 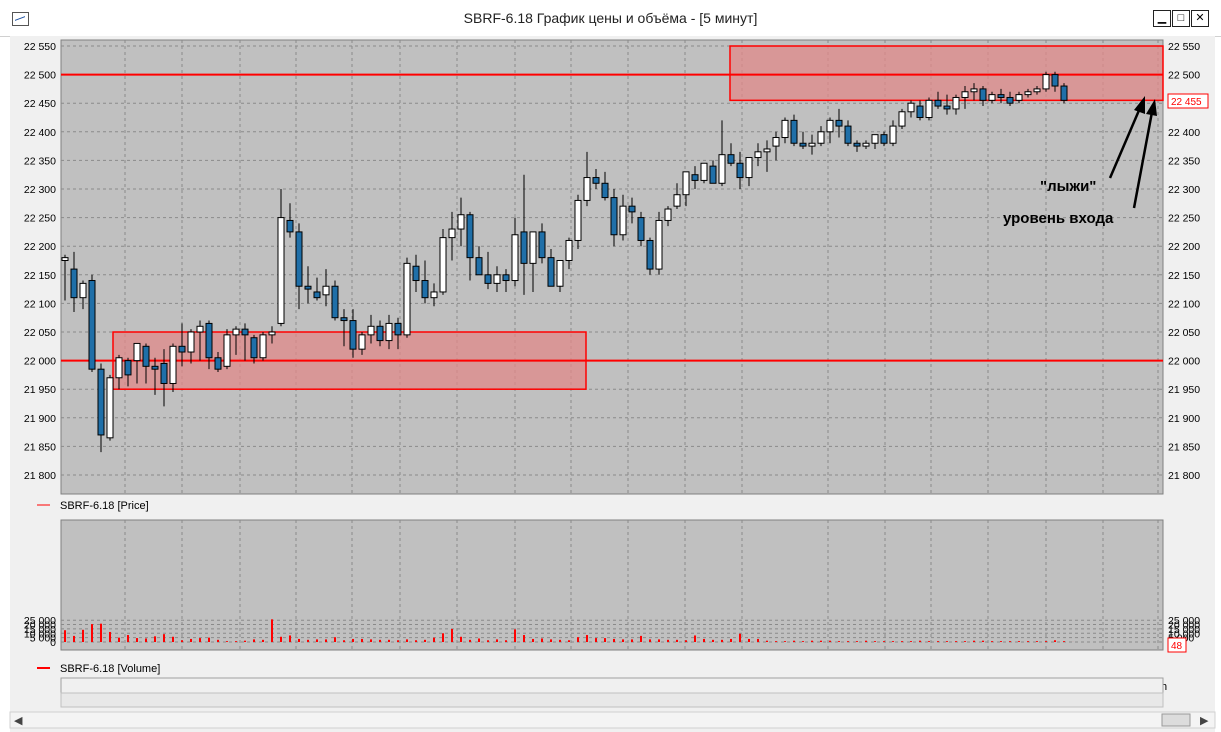 What do you see at coordinates (1176, 720) in the screenshot?
I see `scrollbar-thumb` at bounding box center [1176, 720].